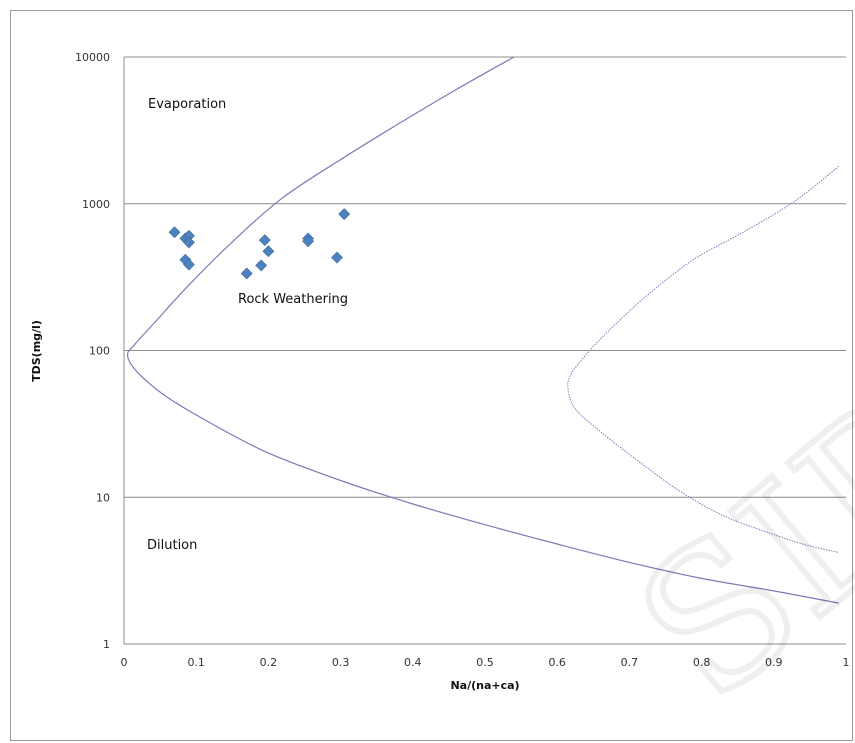 The width and height of the screenshot is (855, 743). What do you see at coordinates (557, 662) in the screenshot?
I see `x-tick-label: 0.6` at bounding box center [557, 662].